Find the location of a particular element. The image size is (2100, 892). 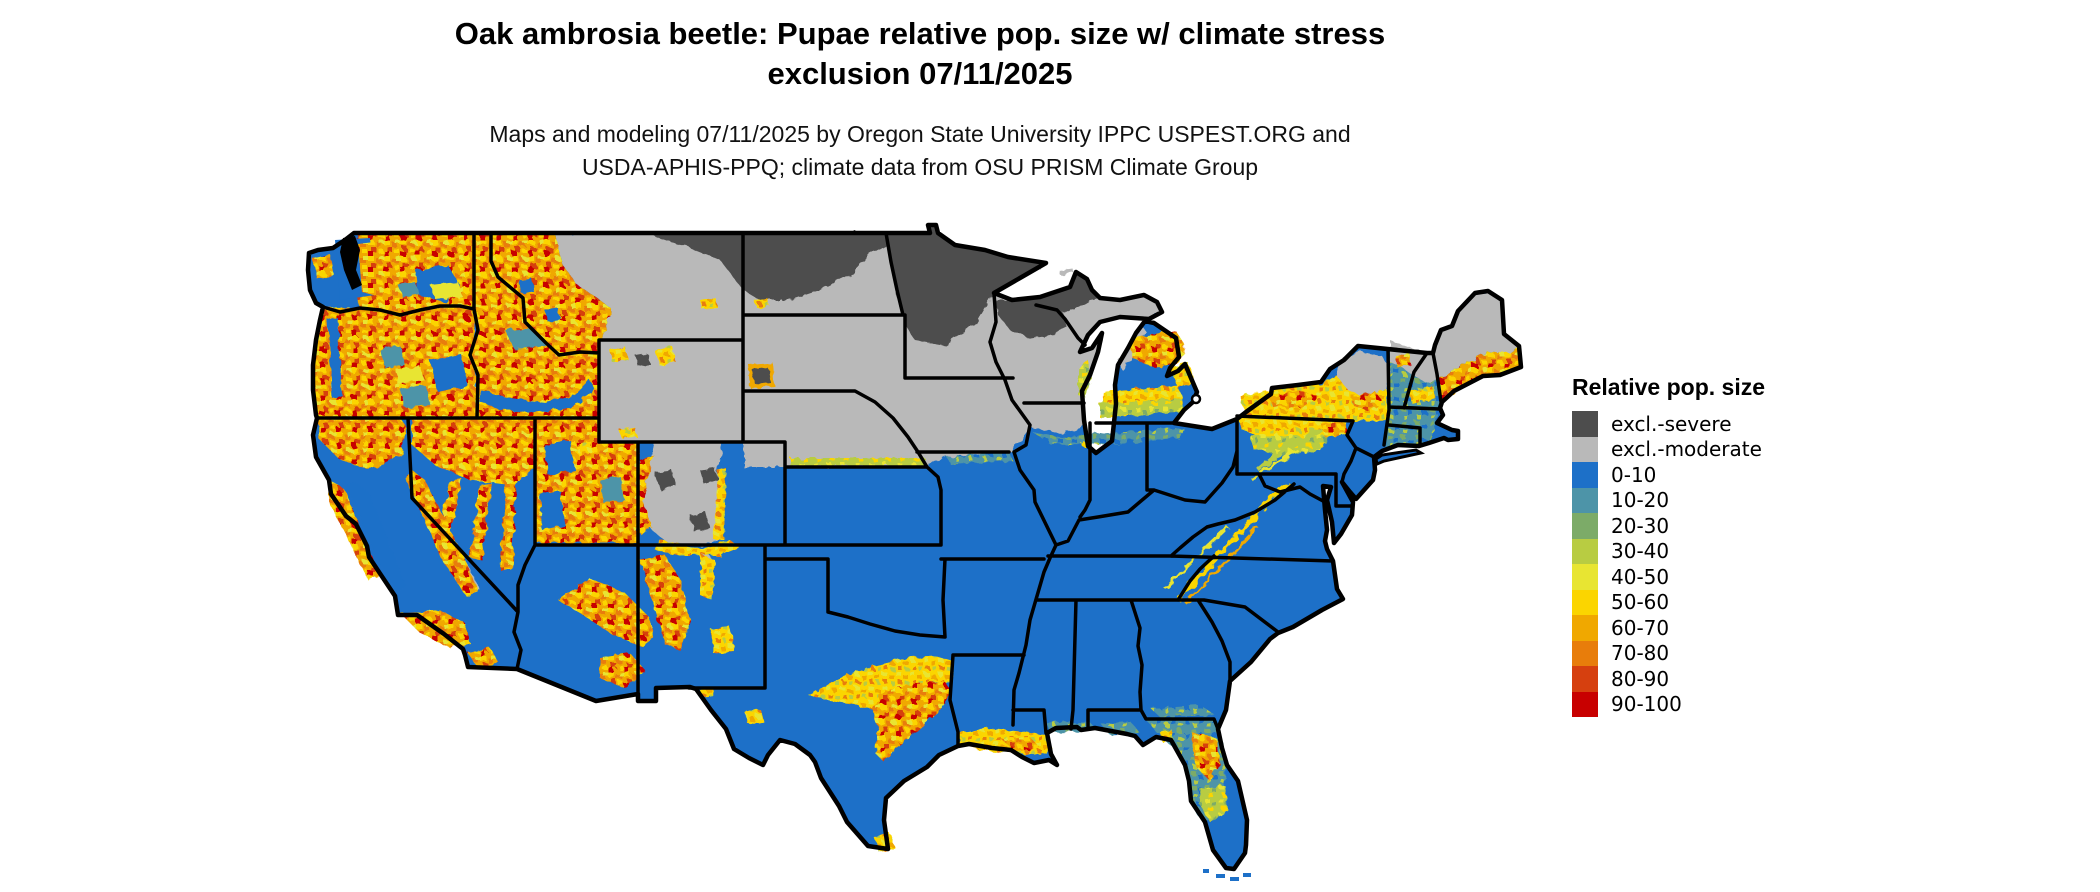

title-line-2: exclusion 07/11/2025 is located at coordinates (920, 73).